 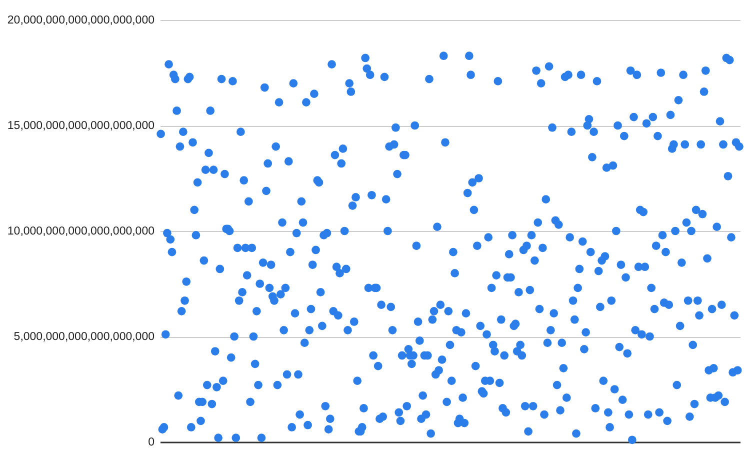 What do you see at coordinates (151, 442) in the screenshot?
I see `y-tick-label: 0` at bounding box center [151, 442].